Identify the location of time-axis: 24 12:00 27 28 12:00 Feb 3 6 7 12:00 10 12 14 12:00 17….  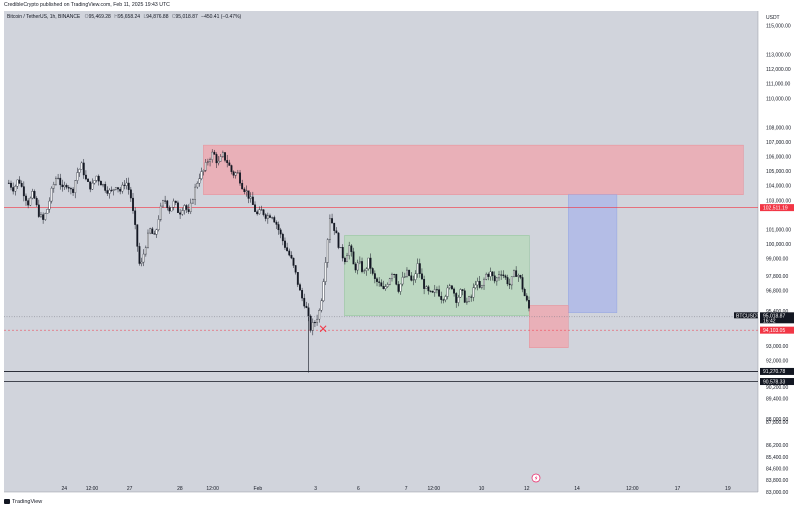
(396, 489).